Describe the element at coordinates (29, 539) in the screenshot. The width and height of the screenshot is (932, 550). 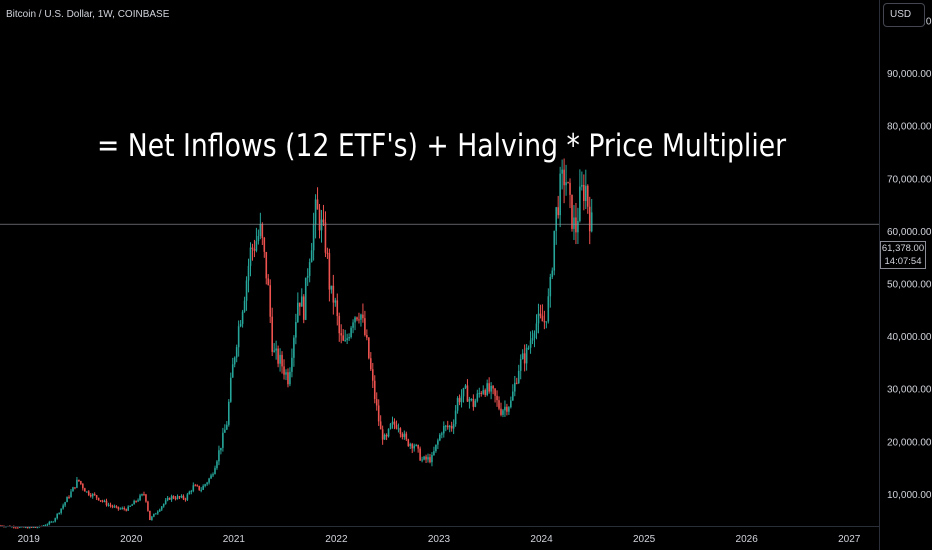
I see `x-tick-label: 2019` at that location.